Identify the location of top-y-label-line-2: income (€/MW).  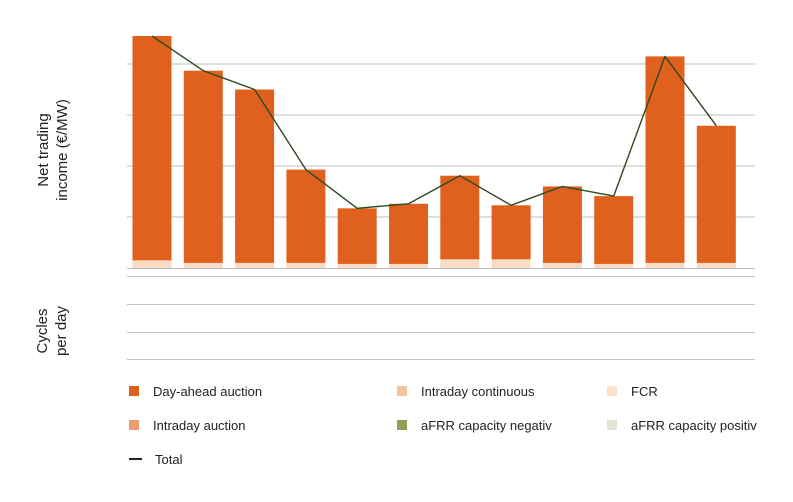
(62, 150).